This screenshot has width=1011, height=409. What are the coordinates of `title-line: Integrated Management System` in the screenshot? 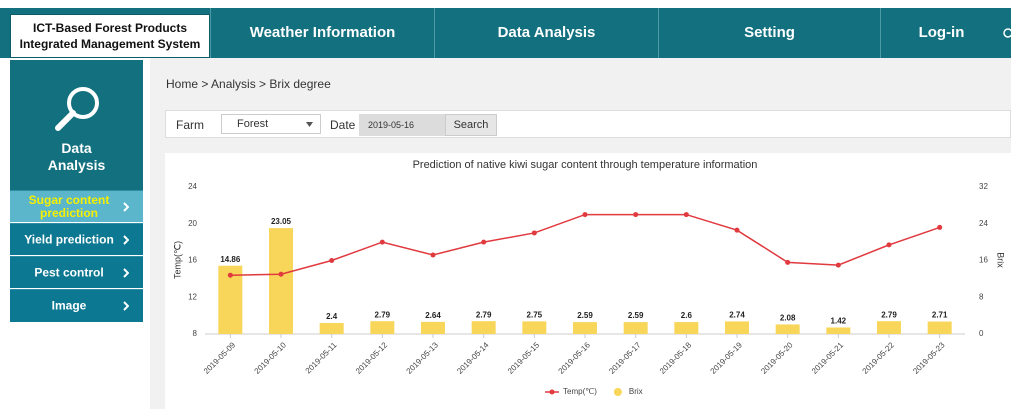 It's located at (110, 44).